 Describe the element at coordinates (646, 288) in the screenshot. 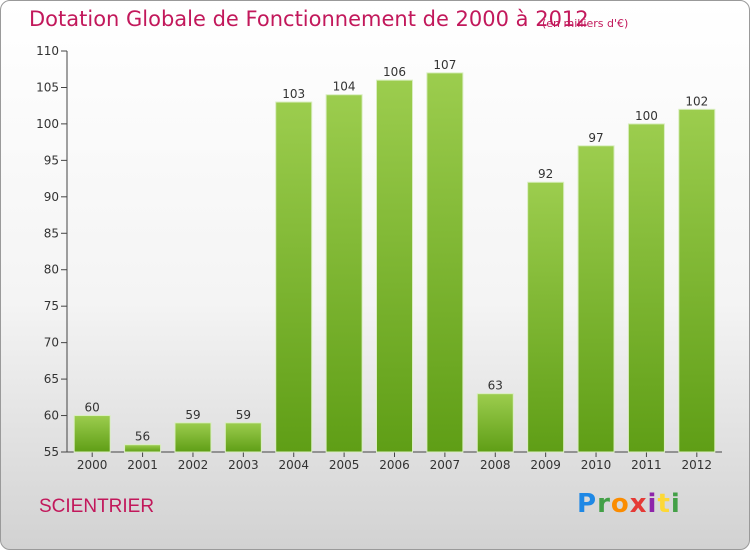

I see `bar-2011` at that location.